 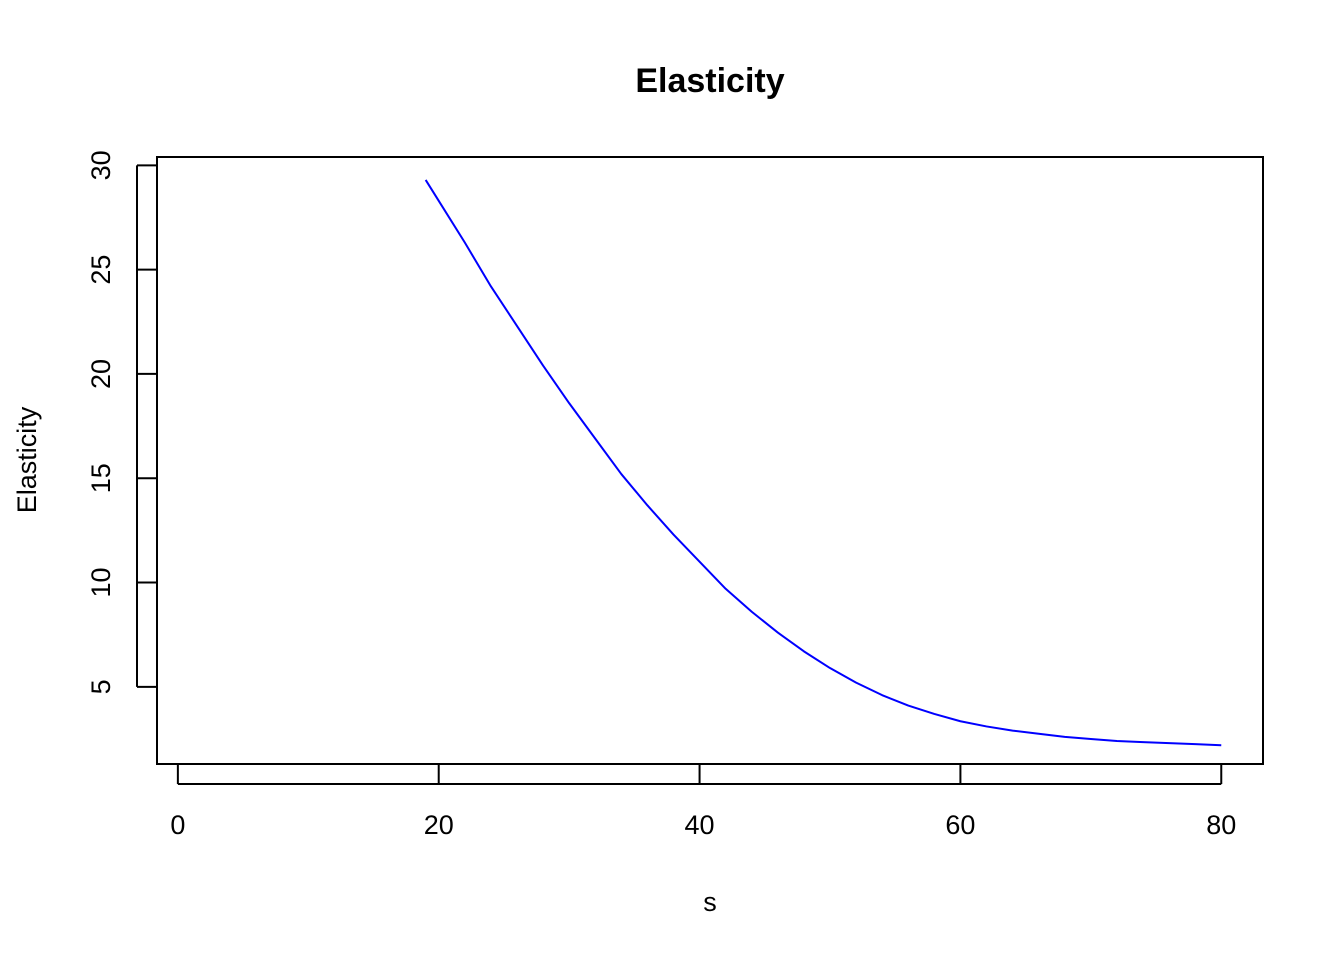 What do you see at coordinates (101, 686) in the screenshot?
I see `y-tick-label: 5` at bounding box center [101, 686].